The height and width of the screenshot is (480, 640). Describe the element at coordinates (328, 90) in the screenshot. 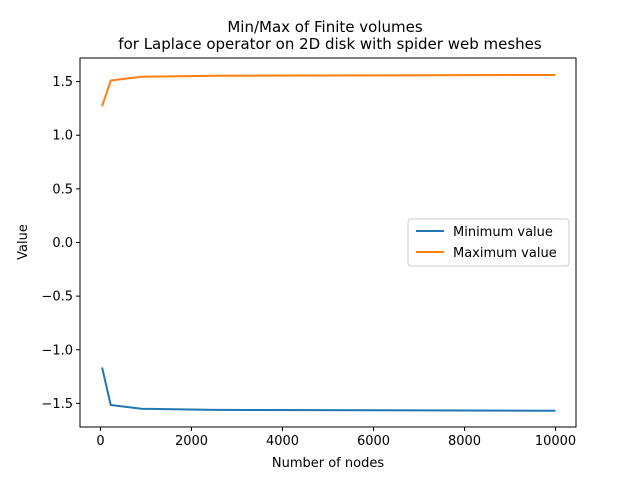

I see `series-line-maximum` at that location.